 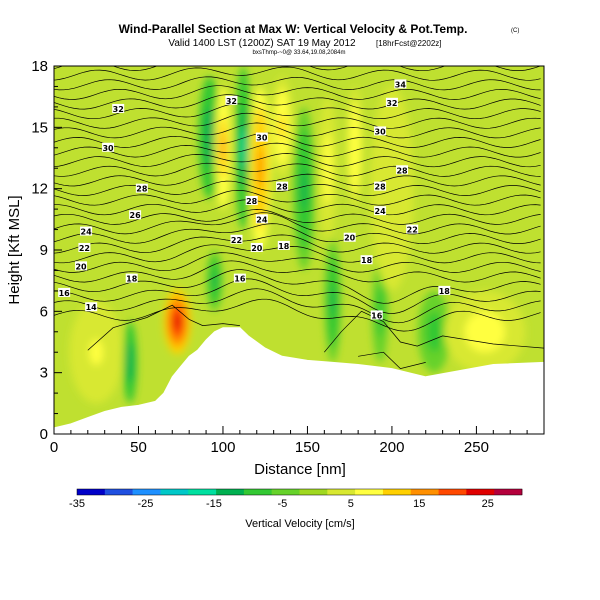 I want to click on isentrope-label: 20, so click(x=349, y=237).